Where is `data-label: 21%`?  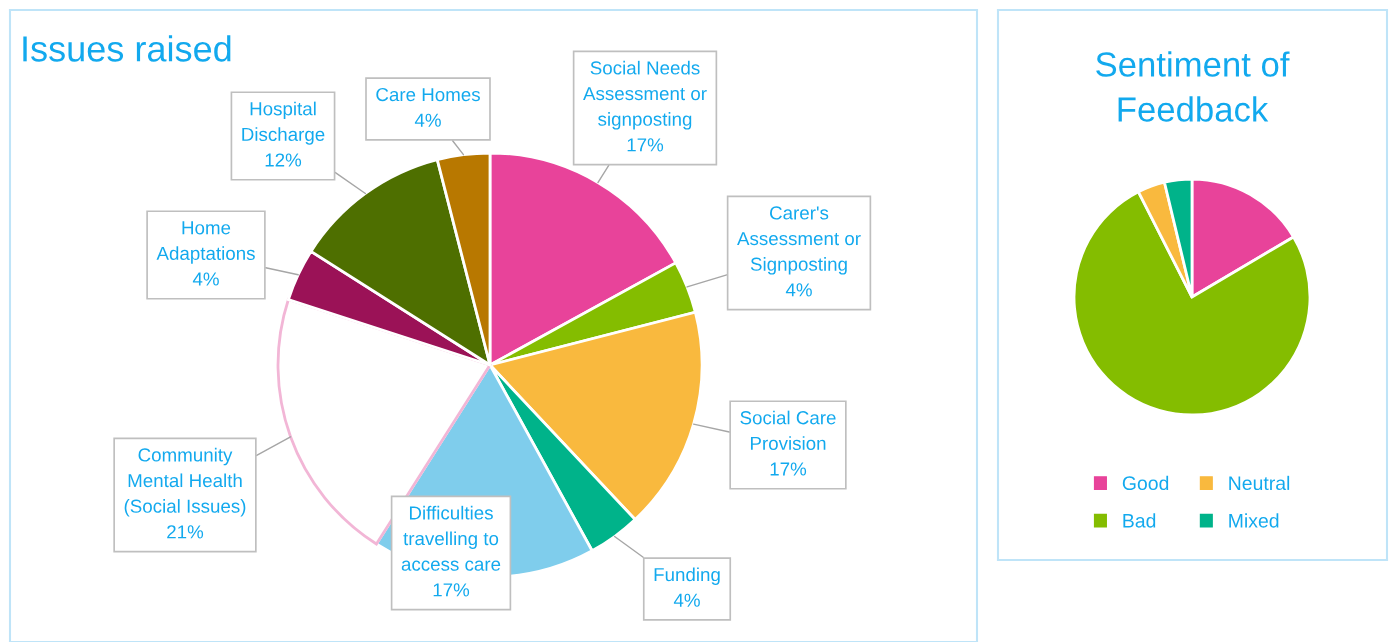
data-label: 21% is located at coordinates (185, 532).